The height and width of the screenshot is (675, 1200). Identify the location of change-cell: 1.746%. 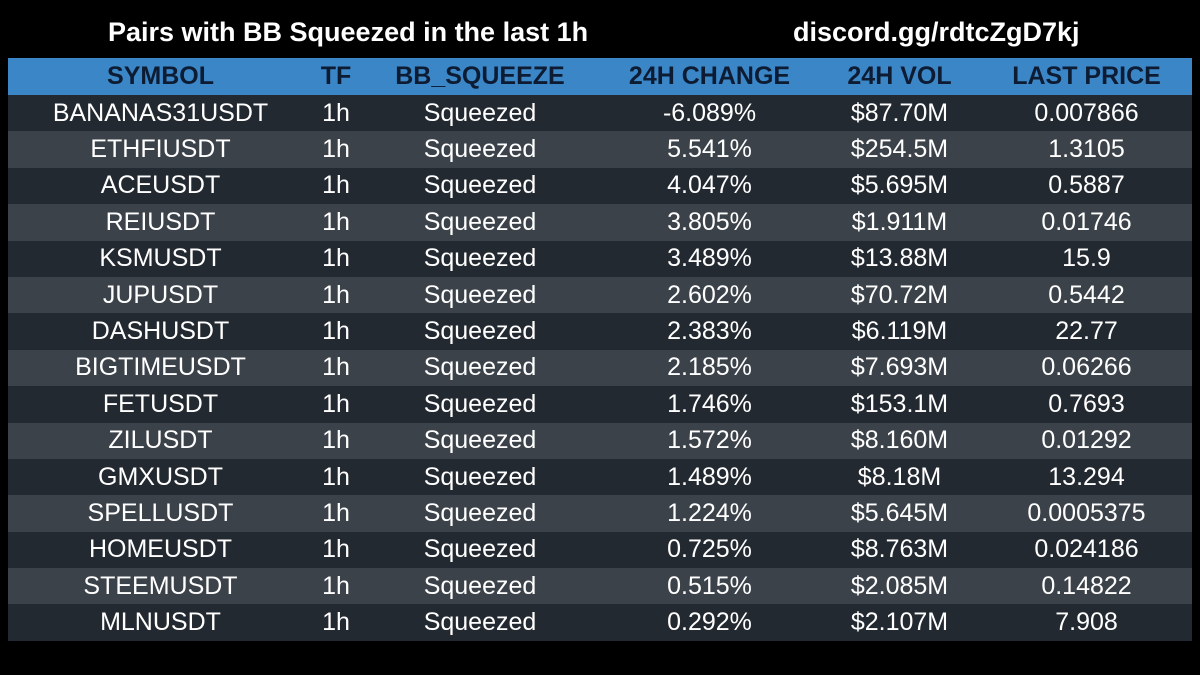
(709, 403).